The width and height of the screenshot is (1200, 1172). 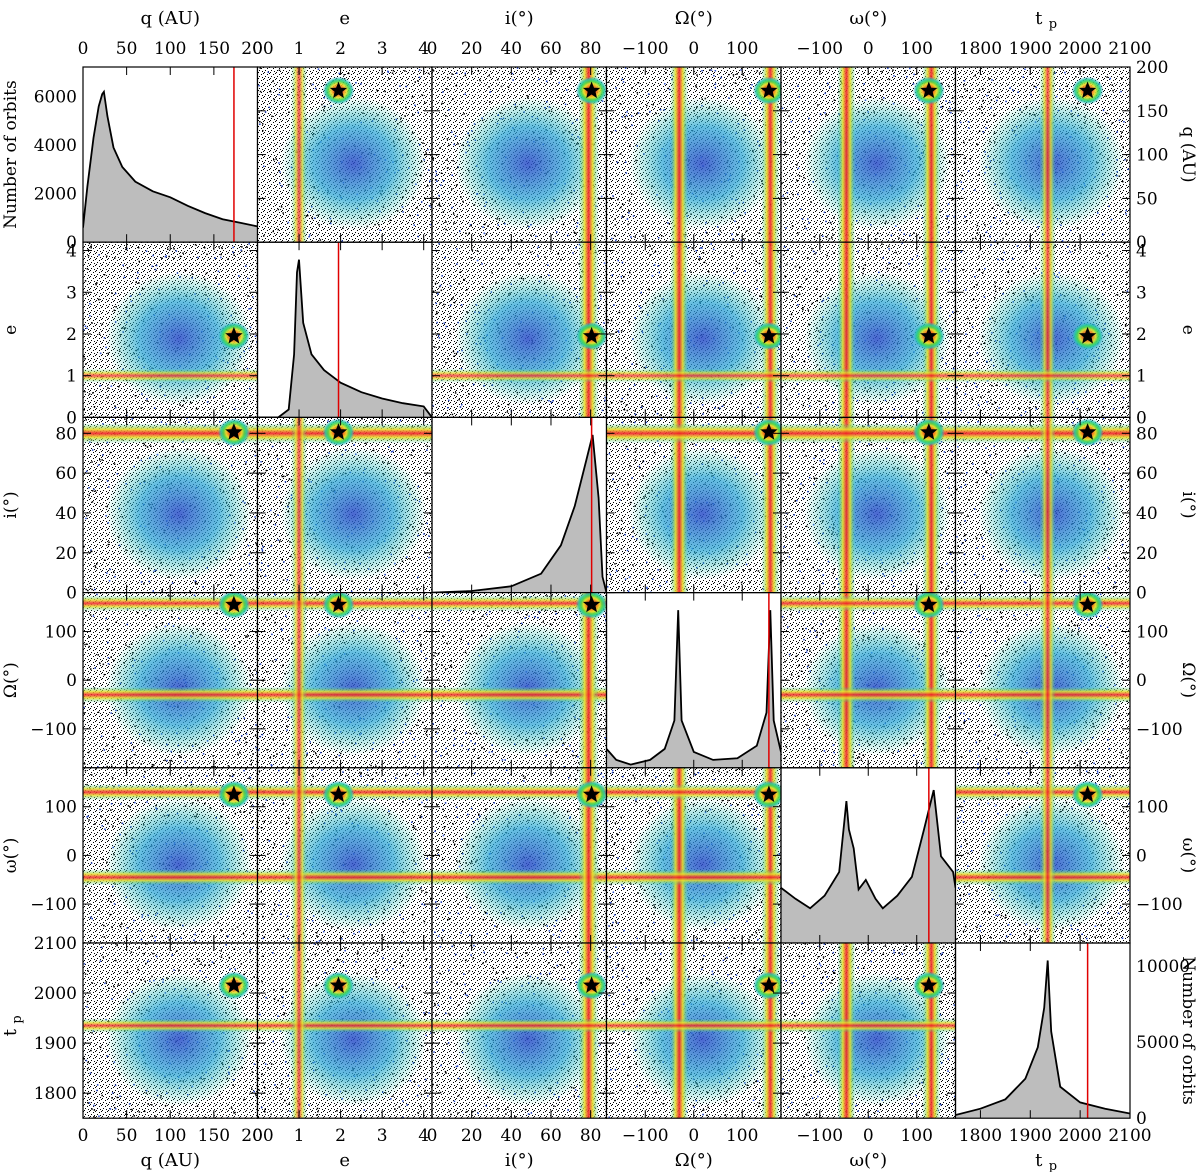 What do you see at coordinates (519, 505) in the screenshot?
I see `panel-i-vs-i` at bounding box center [519, 505].